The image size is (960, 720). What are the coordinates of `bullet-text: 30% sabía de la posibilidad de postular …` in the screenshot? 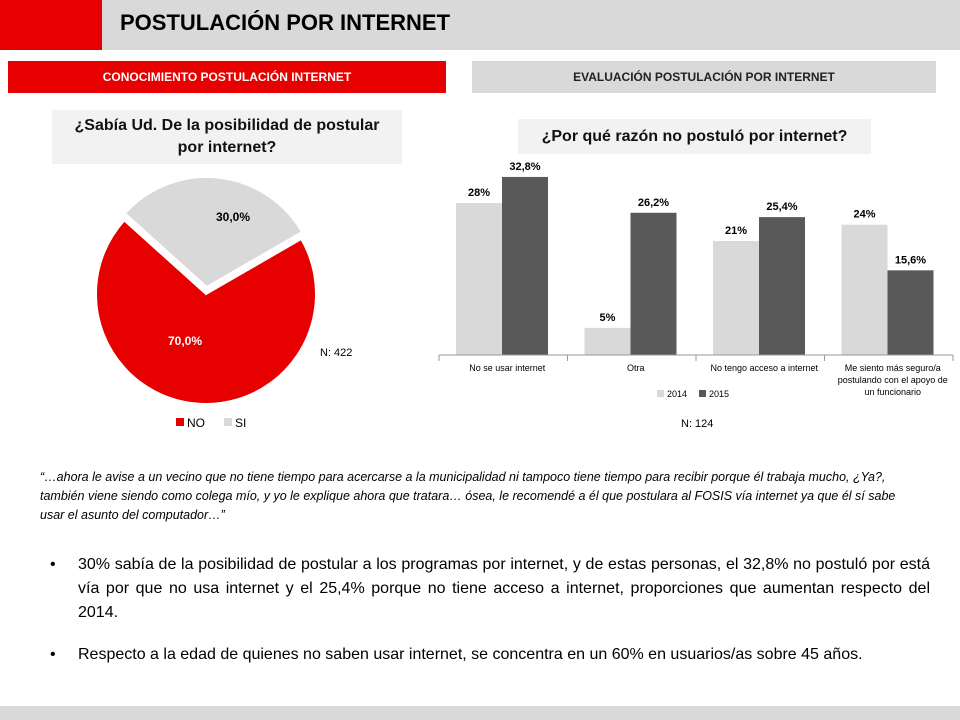 It's located at (504, 588).